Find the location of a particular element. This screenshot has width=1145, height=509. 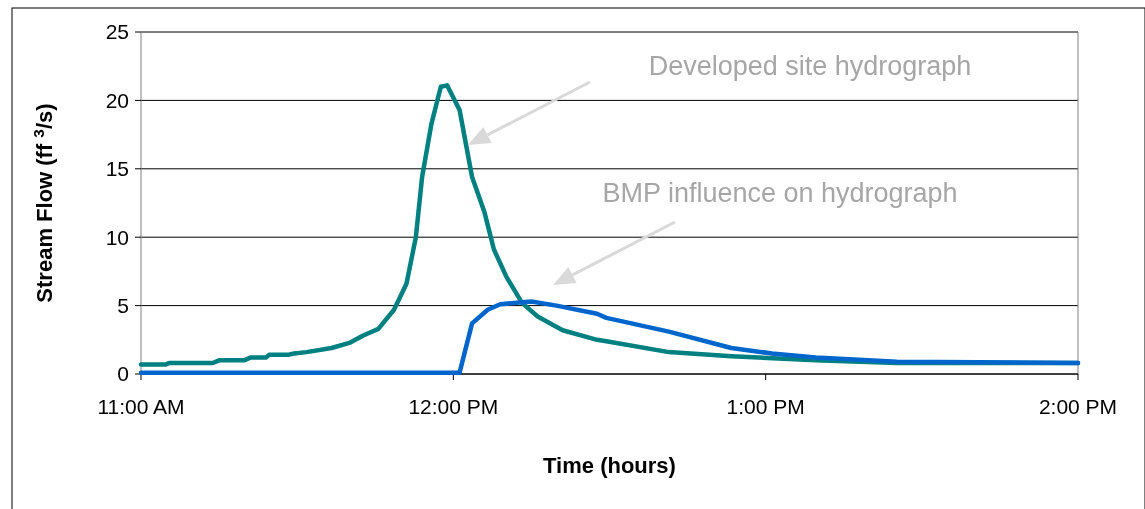

y-tick-label: 25 is located at coordinates (117, 32).